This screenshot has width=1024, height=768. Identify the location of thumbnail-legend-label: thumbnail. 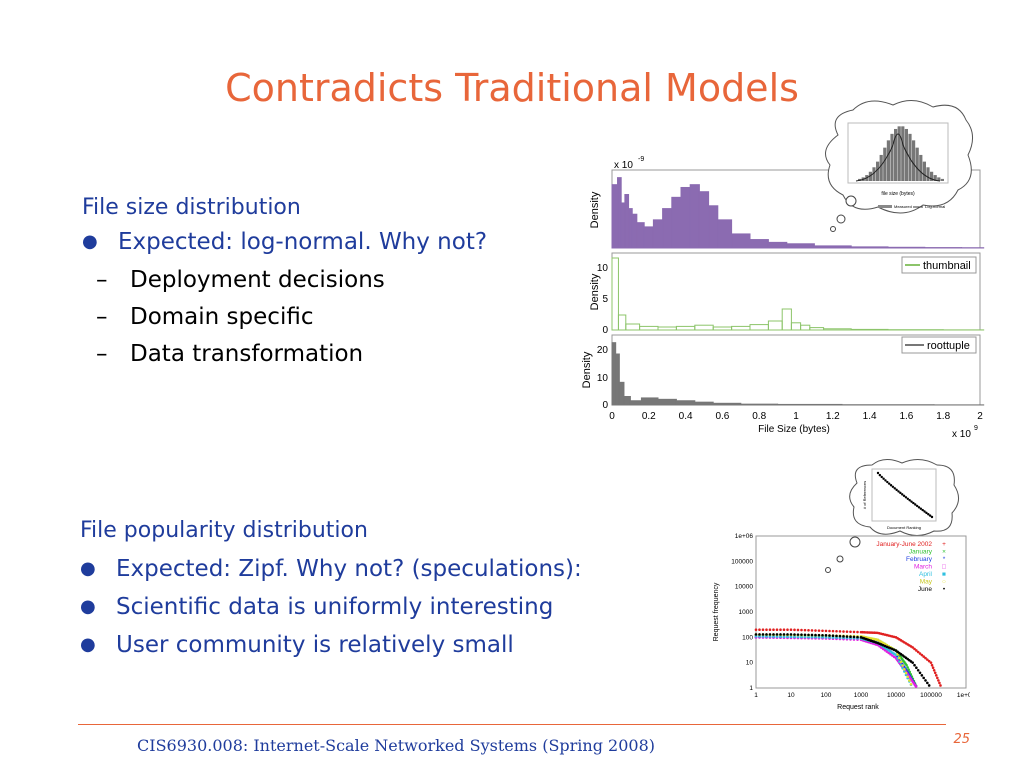
(947, 266).